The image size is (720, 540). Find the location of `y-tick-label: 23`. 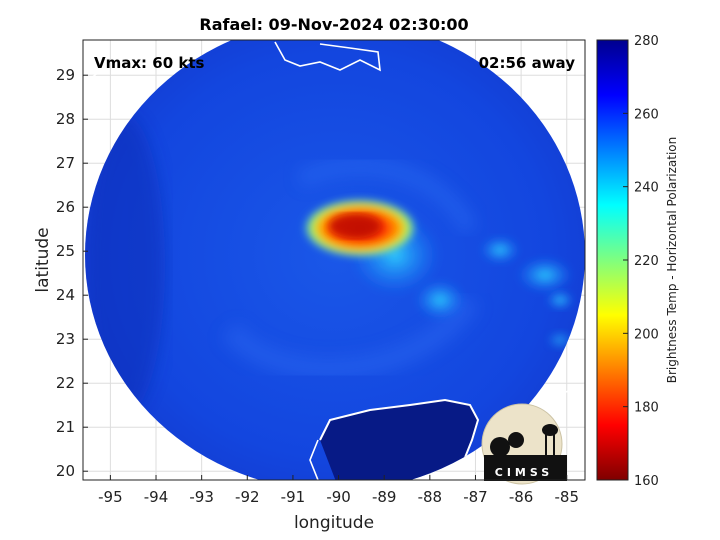

y-tick-label: 23 is located at coordinates (65, 339).